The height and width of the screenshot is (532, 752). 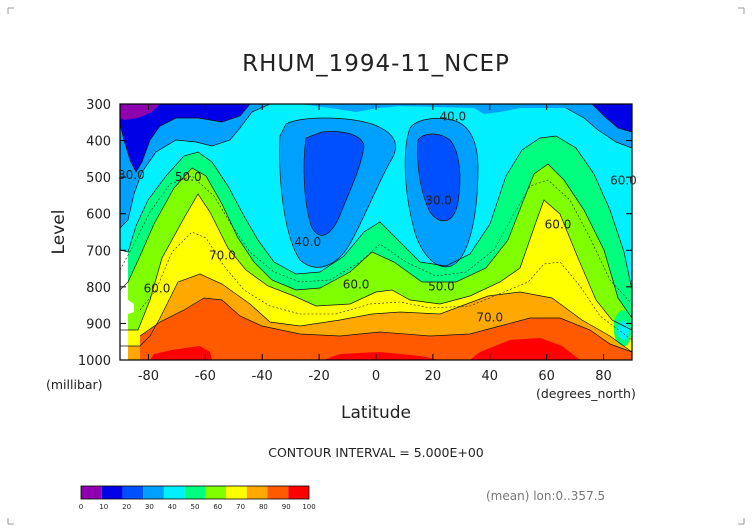 What do you see at coordinates (81, 507) in the screenshot?
I see `legend-level-label: 0` at bounding box center [81, 507].